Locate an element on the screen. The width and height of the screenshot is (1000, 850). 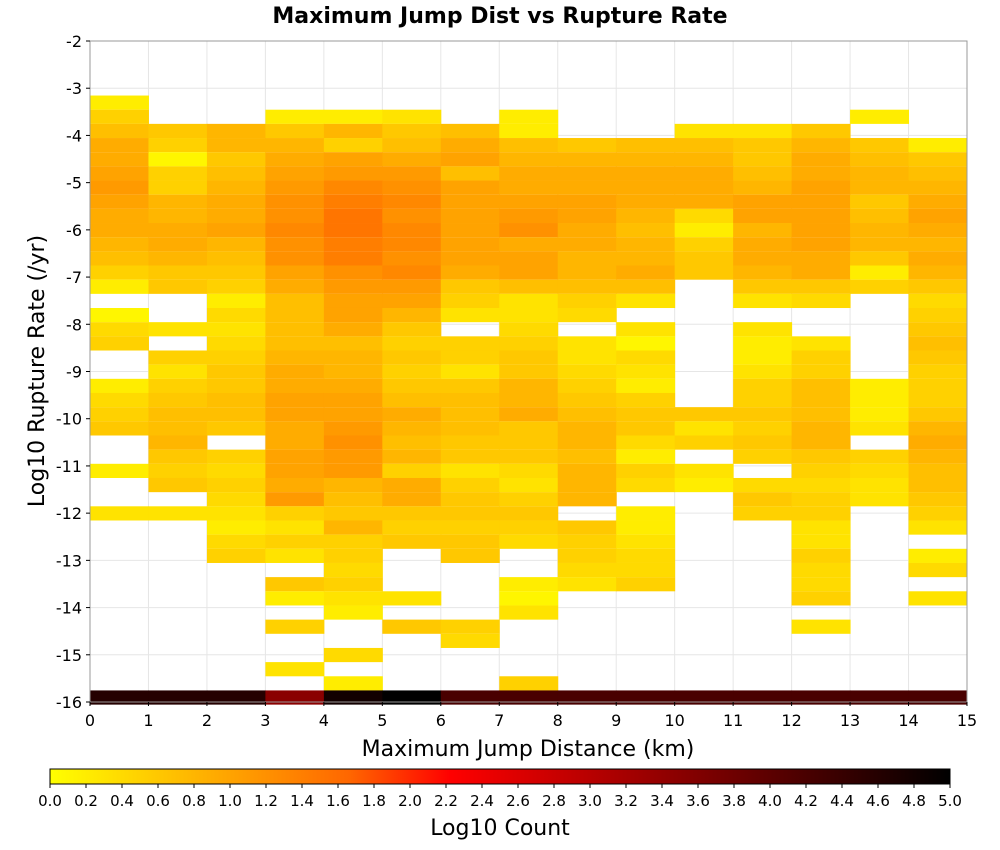
y-tick-label: -2 is located at coordinates (74, 41).